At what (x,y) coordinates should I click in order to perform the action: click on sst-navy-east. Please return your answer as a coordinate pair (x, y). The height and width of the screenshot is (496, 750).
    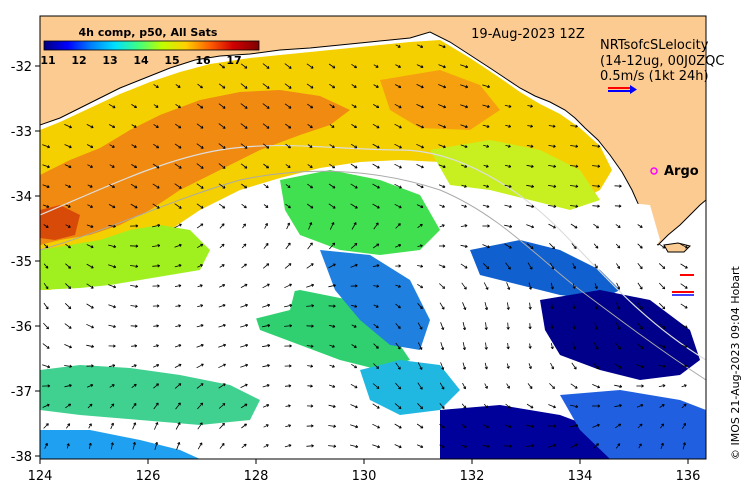
    Looking at the image, I should click on (620, 335).